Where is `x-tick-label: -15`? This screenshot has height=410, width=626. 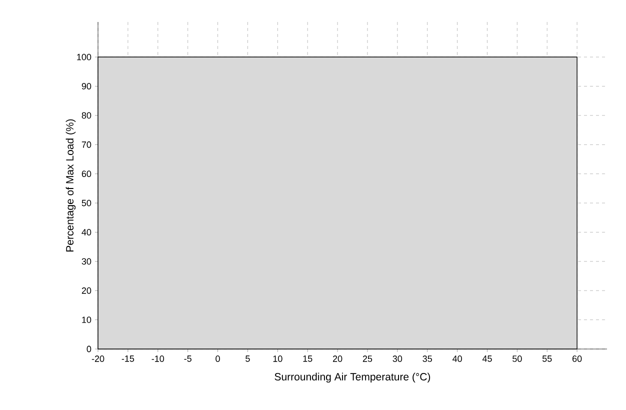
x-tick-label: -15 is located at coordinates (128, 359).